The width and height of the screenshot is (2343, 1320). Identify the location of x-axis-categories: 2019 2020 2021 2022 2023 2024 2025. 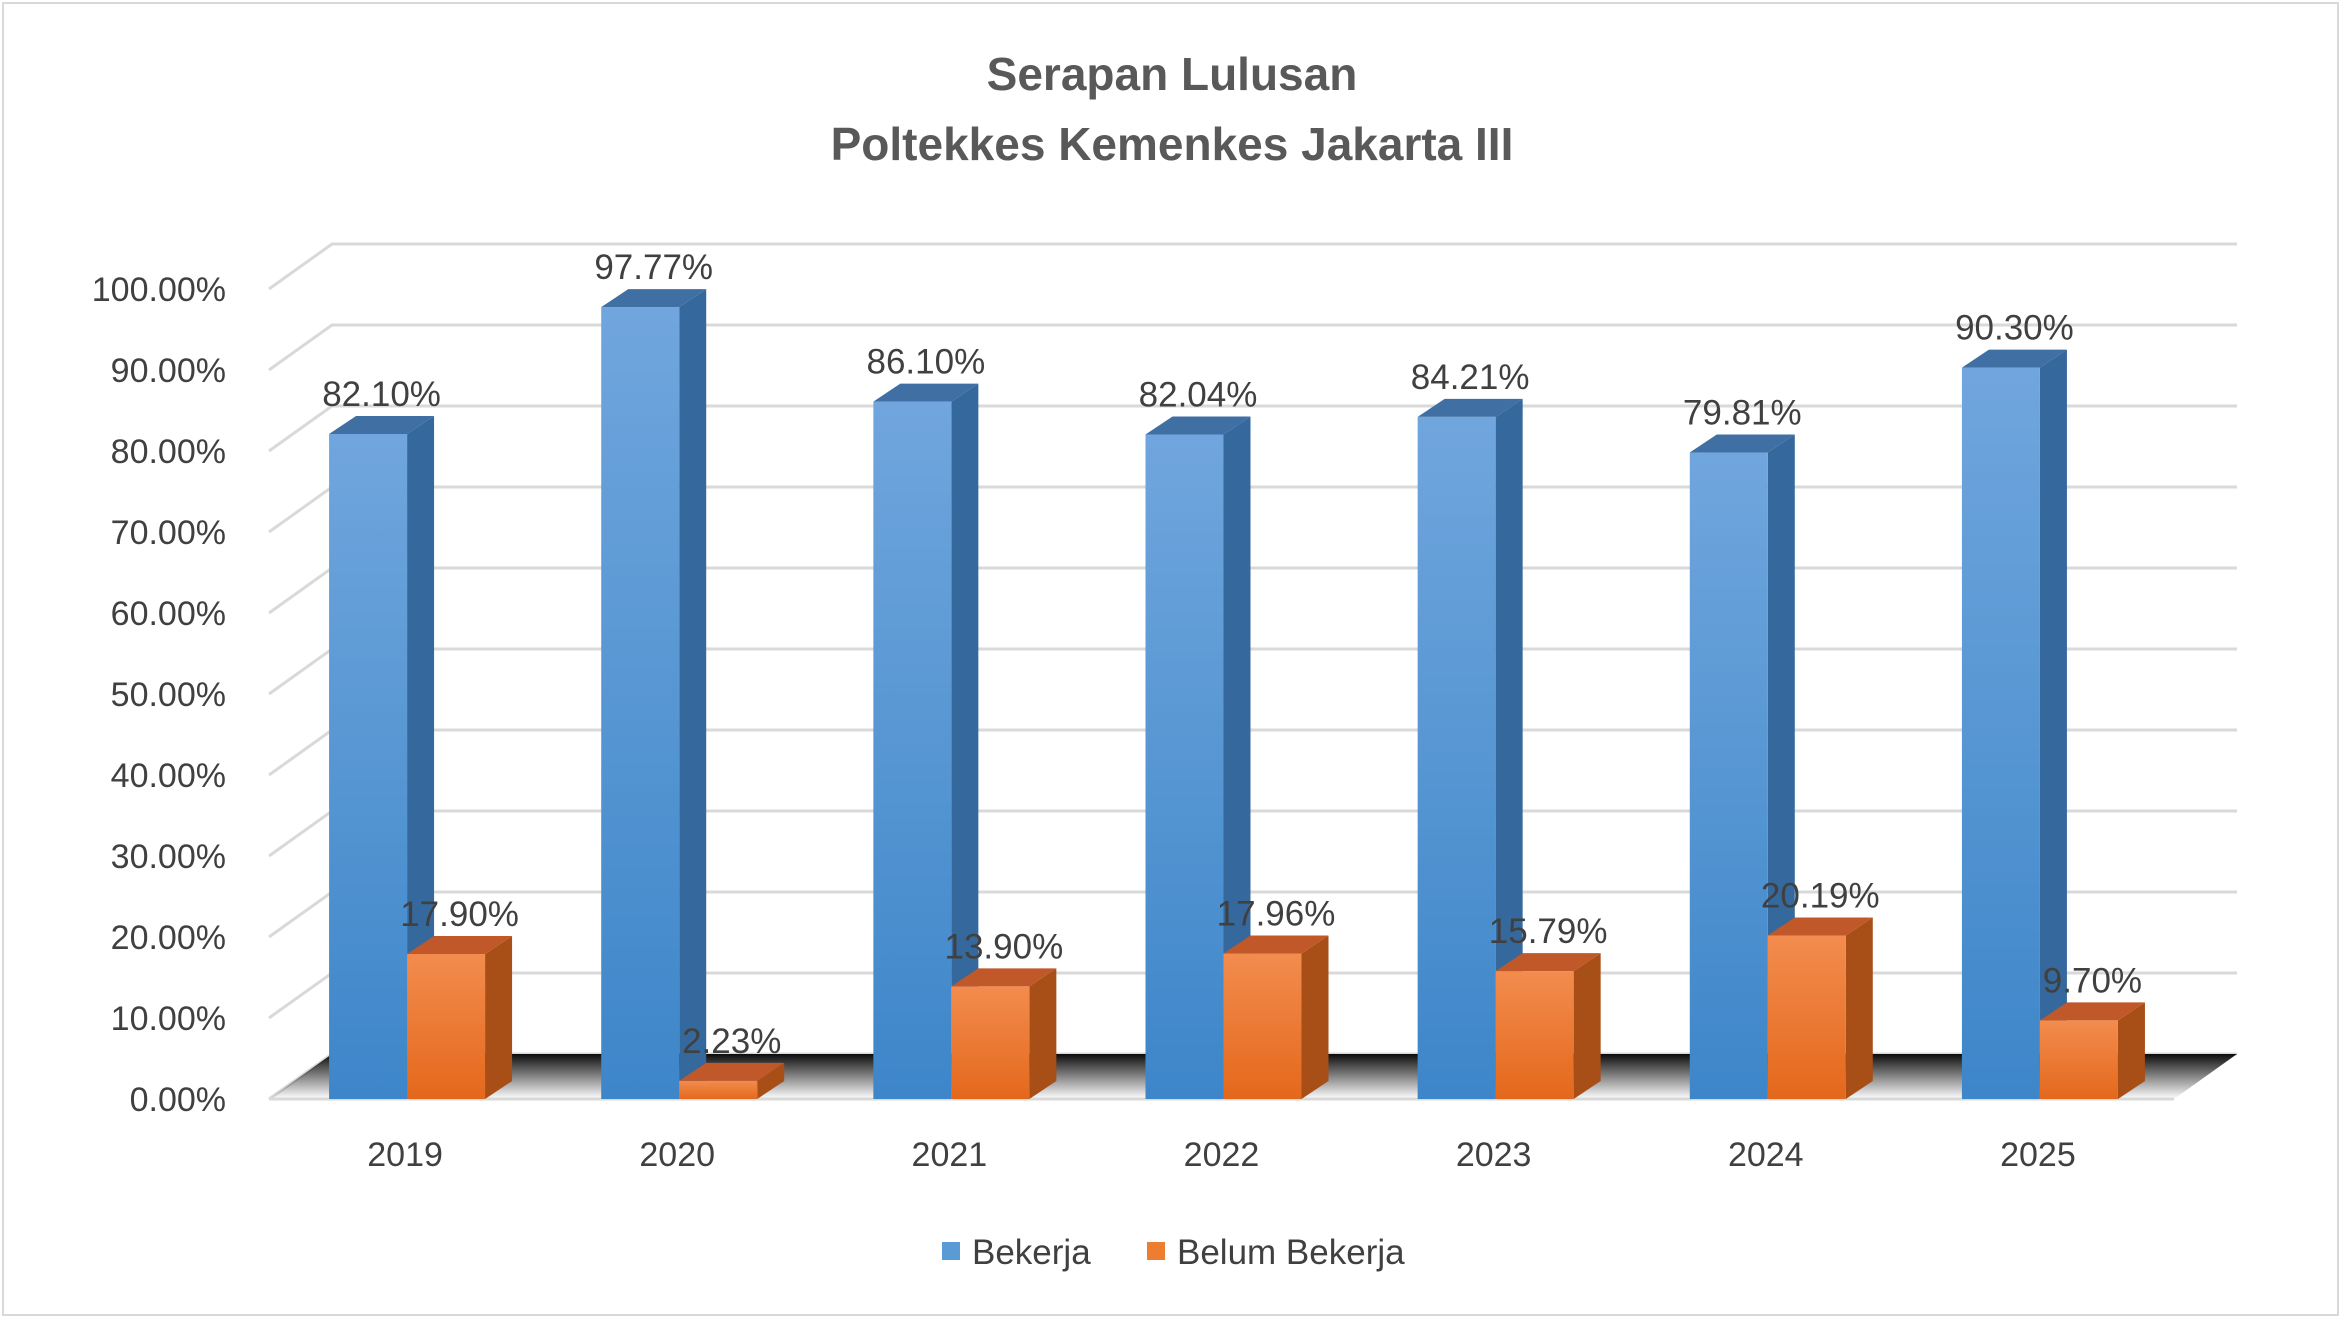
(1221, 1155).